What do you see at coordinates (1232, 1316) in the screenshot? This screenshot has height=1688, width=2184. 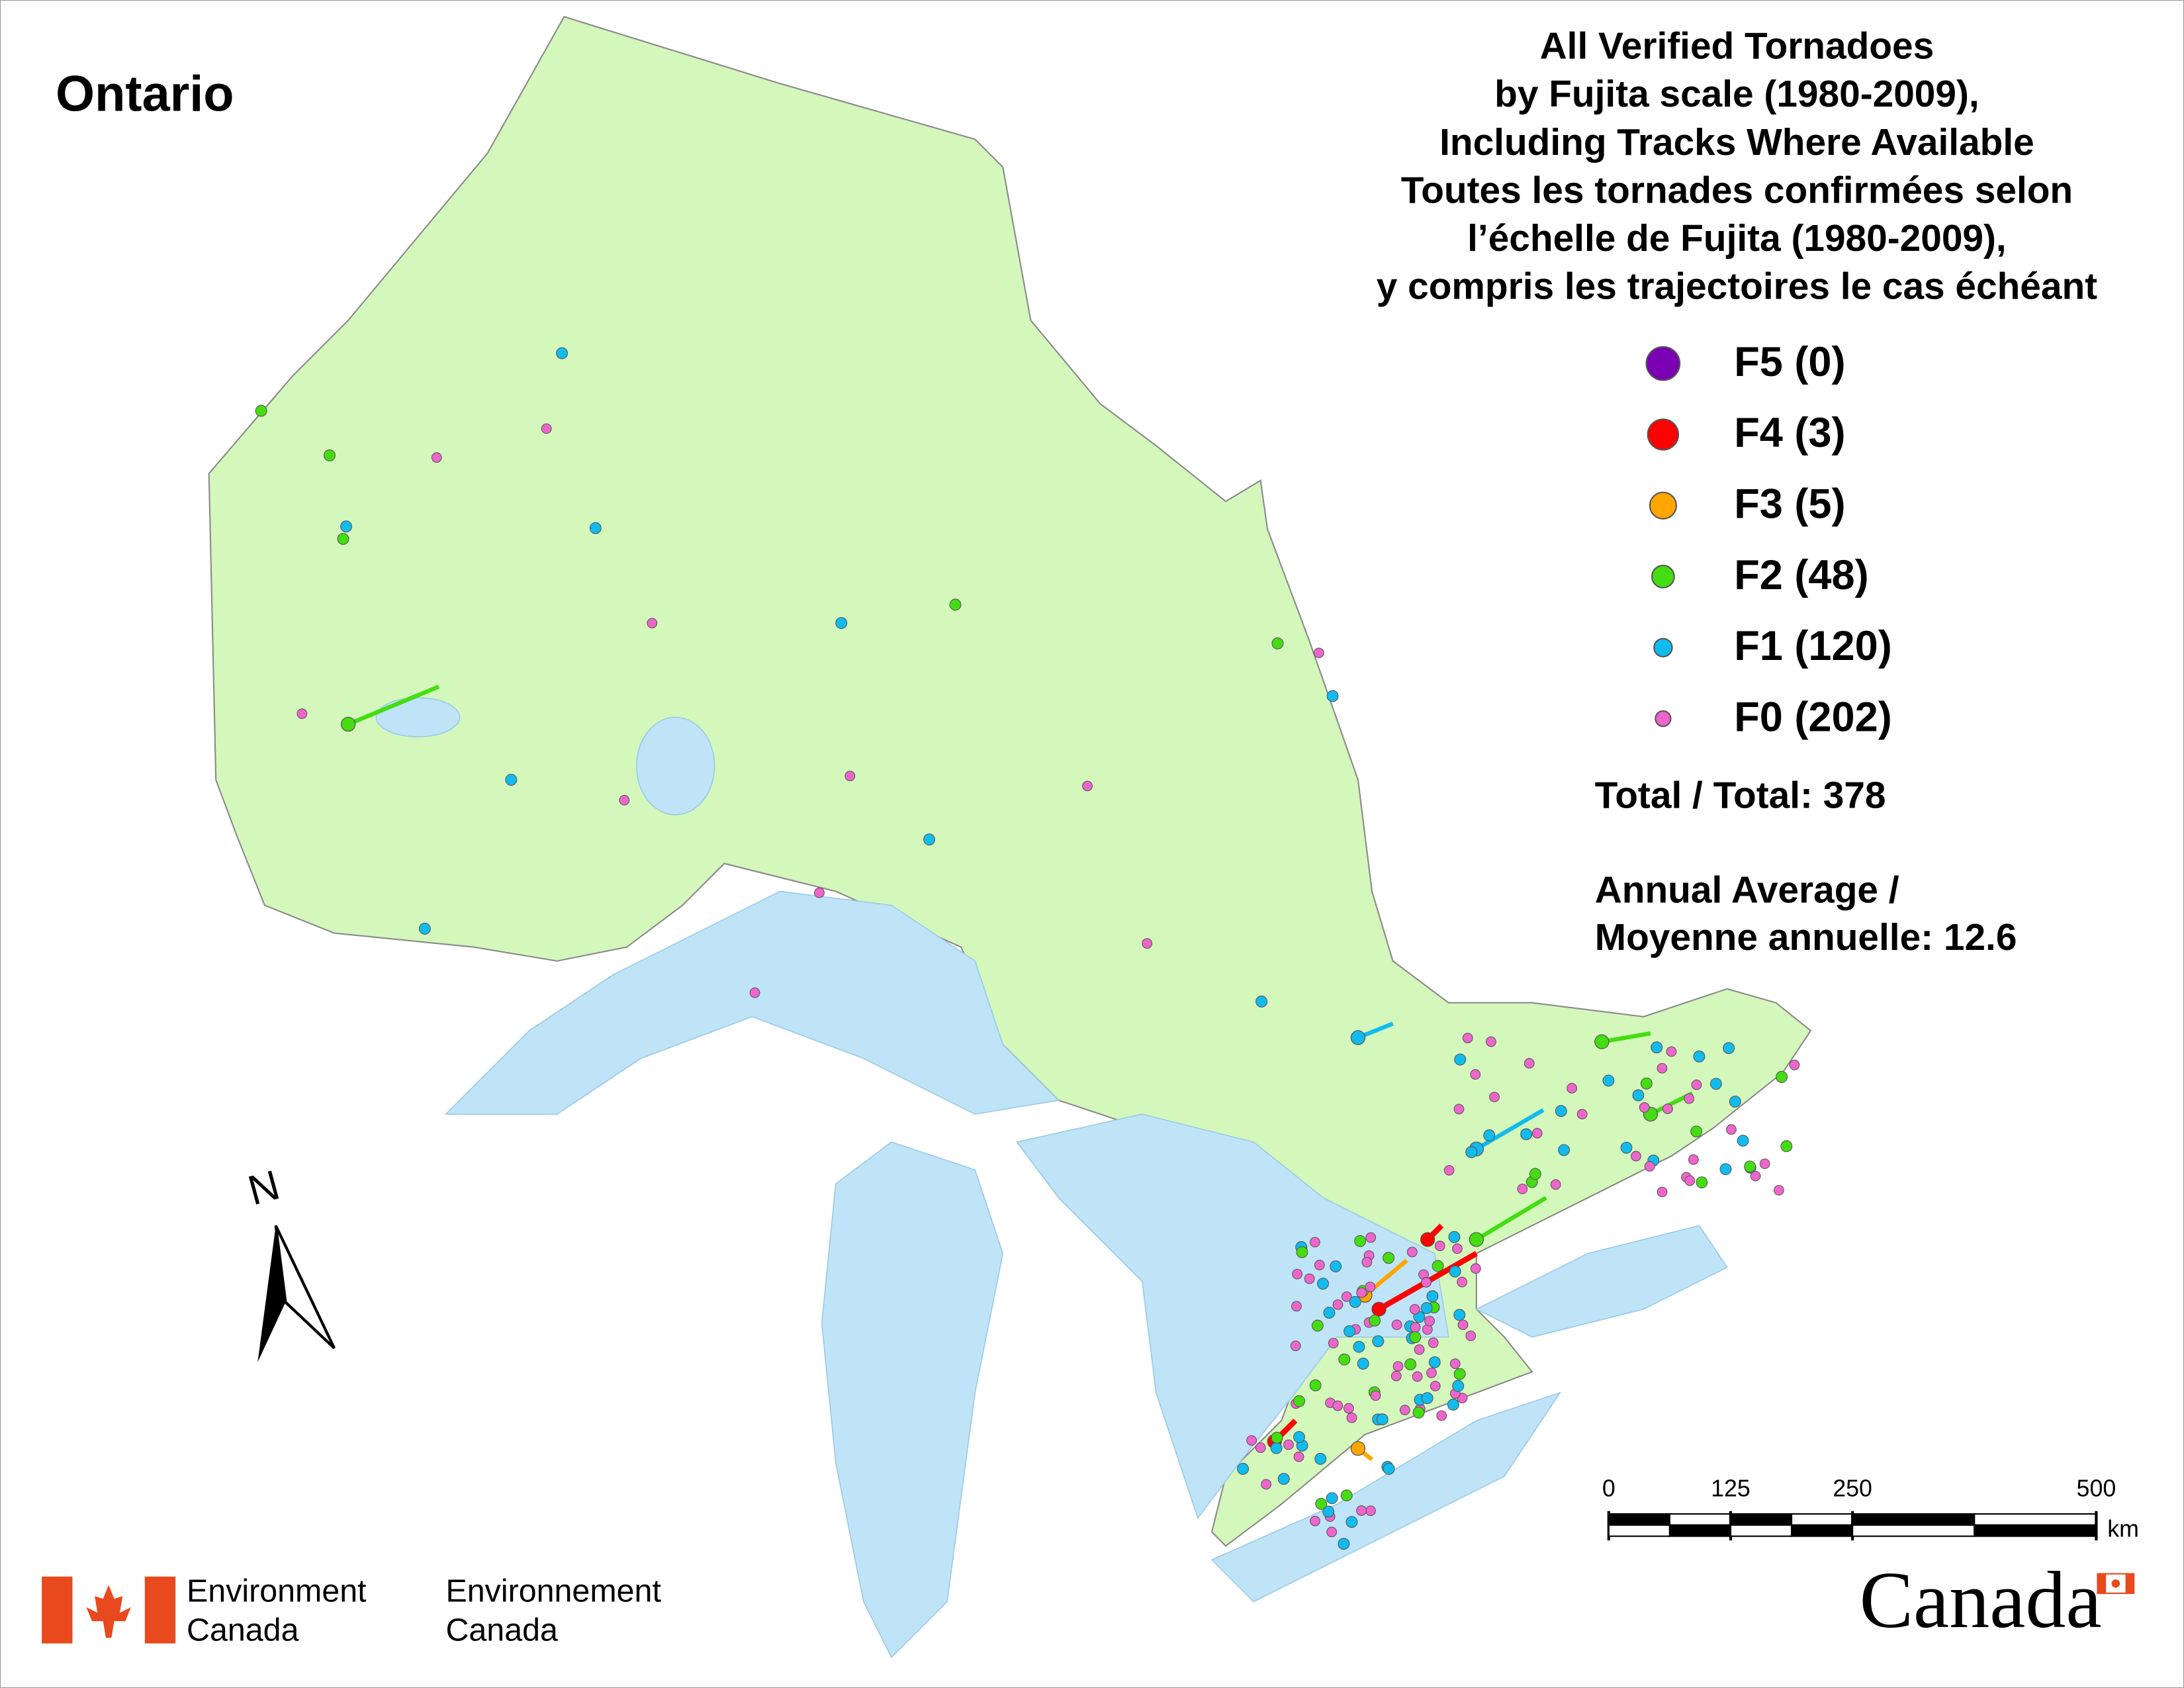 I see `lake-huron` at bounding box center [1232, 1316].